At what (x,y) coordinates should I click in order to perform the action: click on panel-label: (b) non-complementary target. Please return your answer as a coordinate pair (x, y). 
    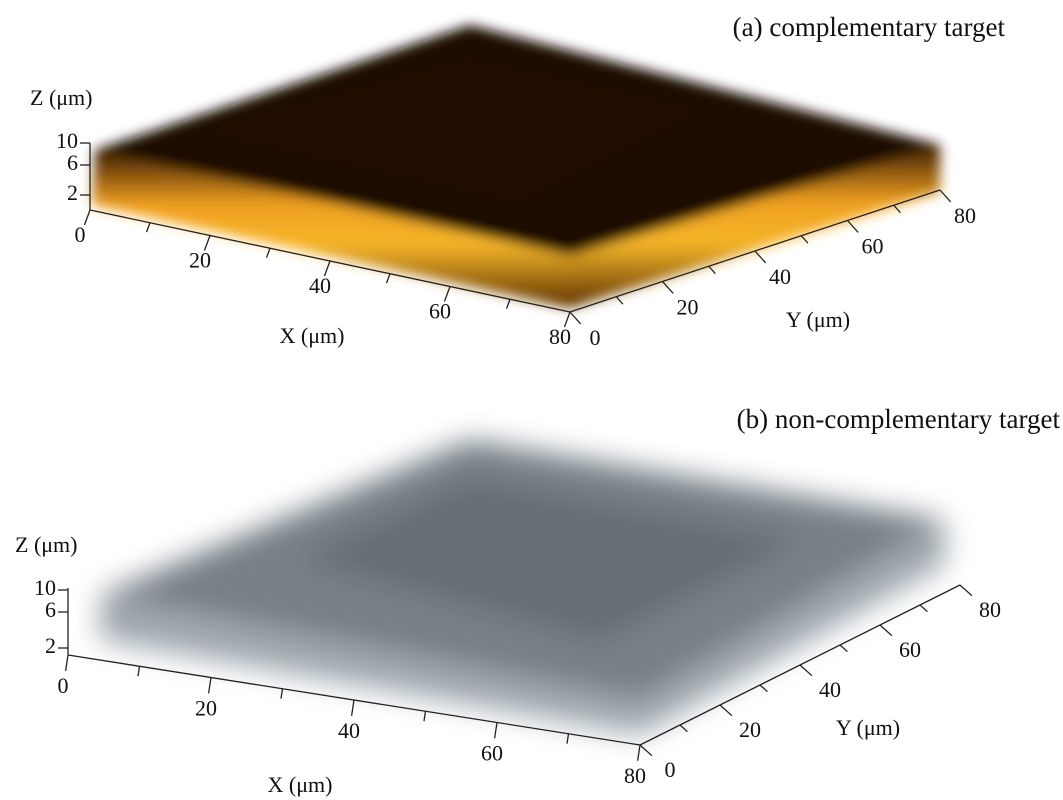
    Looking at the image, I should click on (899, 419).